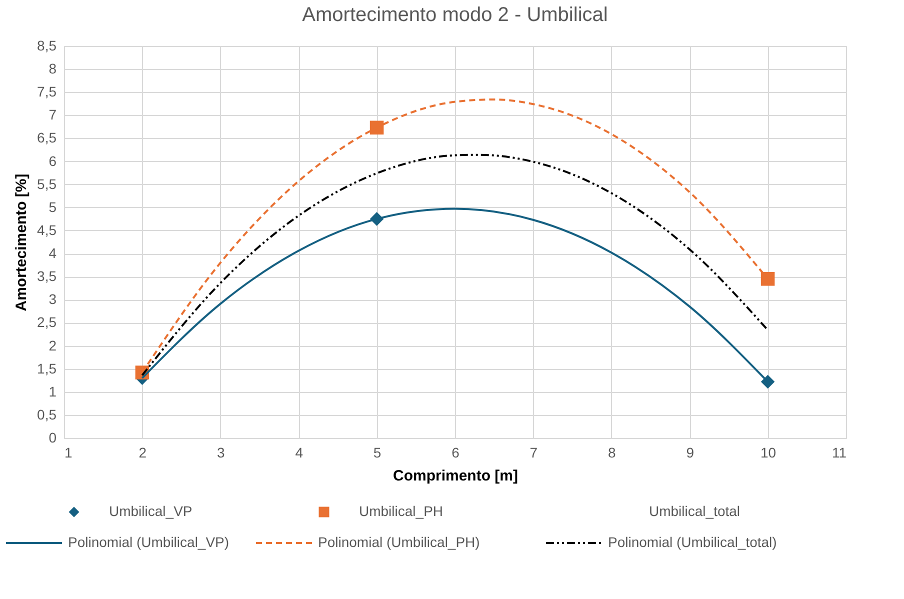  Describe the element at coordinates (401, 511) in the screenshot. I see `legend-label: Umbilical_PH` at that location.